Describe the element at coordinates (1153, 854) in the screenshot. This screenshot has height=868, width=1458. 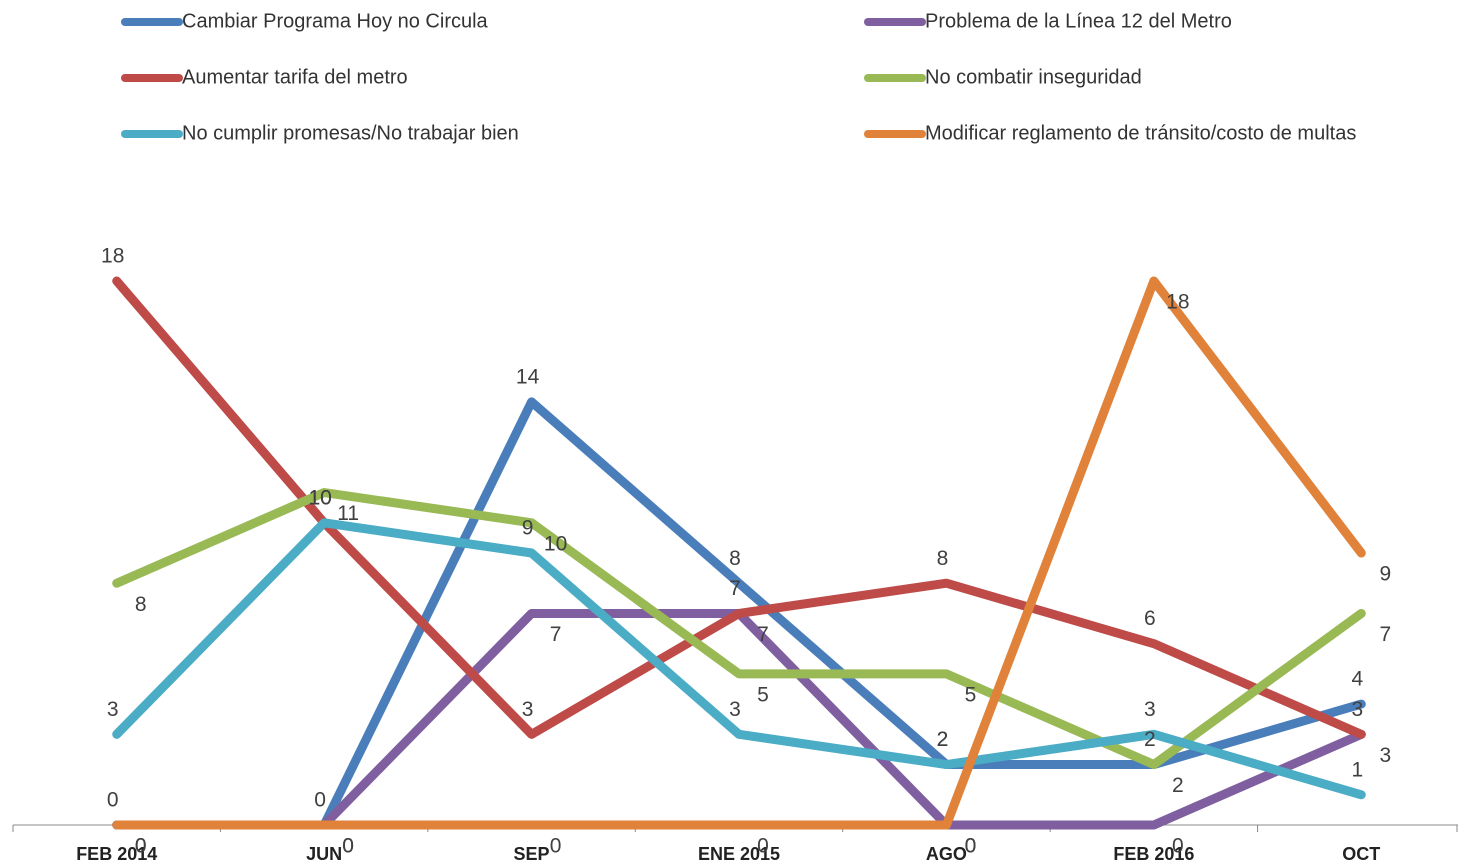
I see `x-tick-label: FEB 2016` at that location.